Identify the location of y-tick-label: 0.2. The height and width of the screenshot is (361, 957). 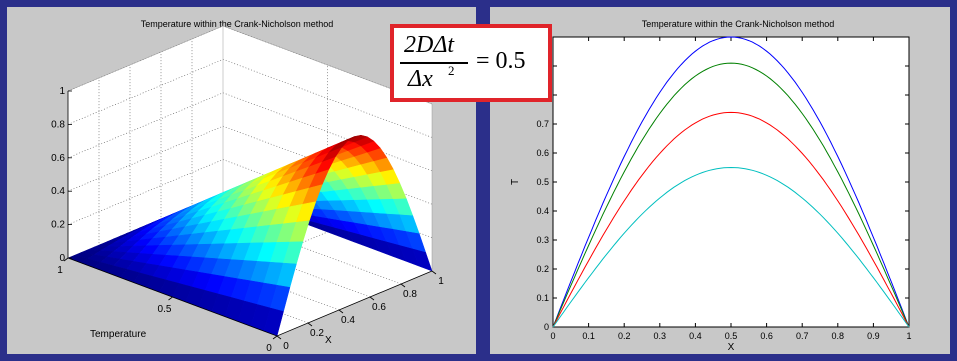
(542, 269).